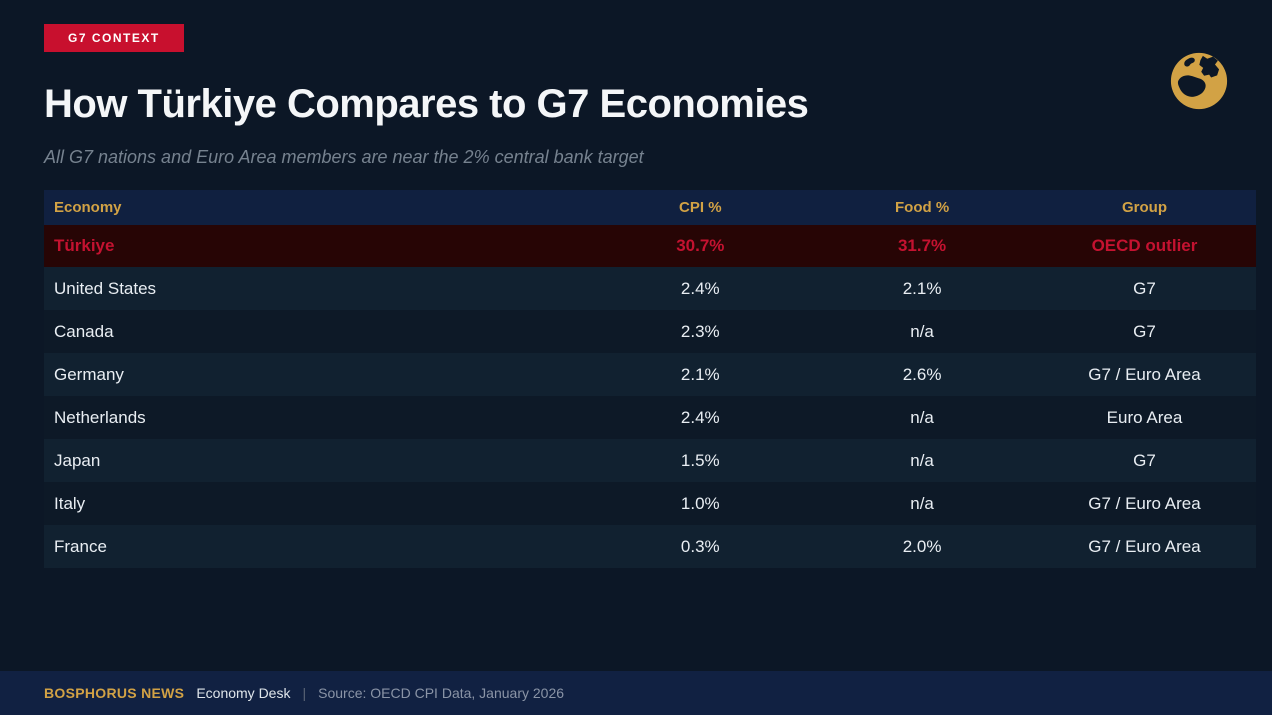  What do you see at coordinates (1144, 245) in the screenshot?
I see `group-cell: OECD outlier` at bounding box center [1144, 245].